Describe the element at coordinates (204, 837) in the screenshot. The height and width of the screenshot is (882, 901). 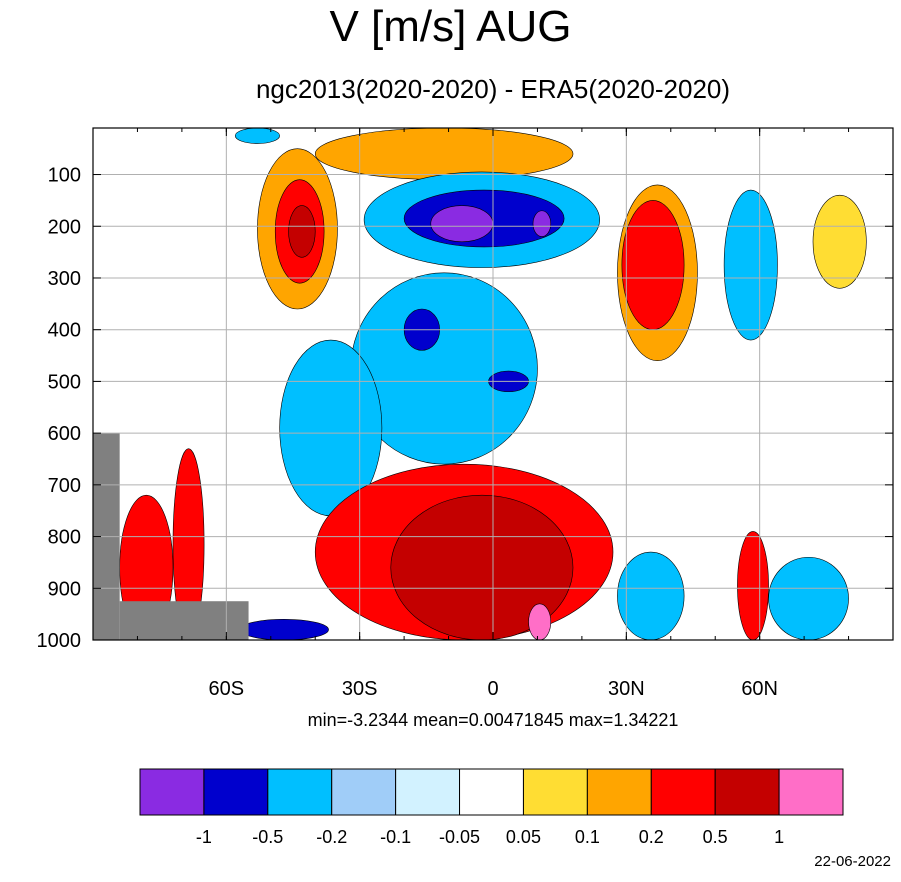
I see `colorbar-label: -1` at that location.